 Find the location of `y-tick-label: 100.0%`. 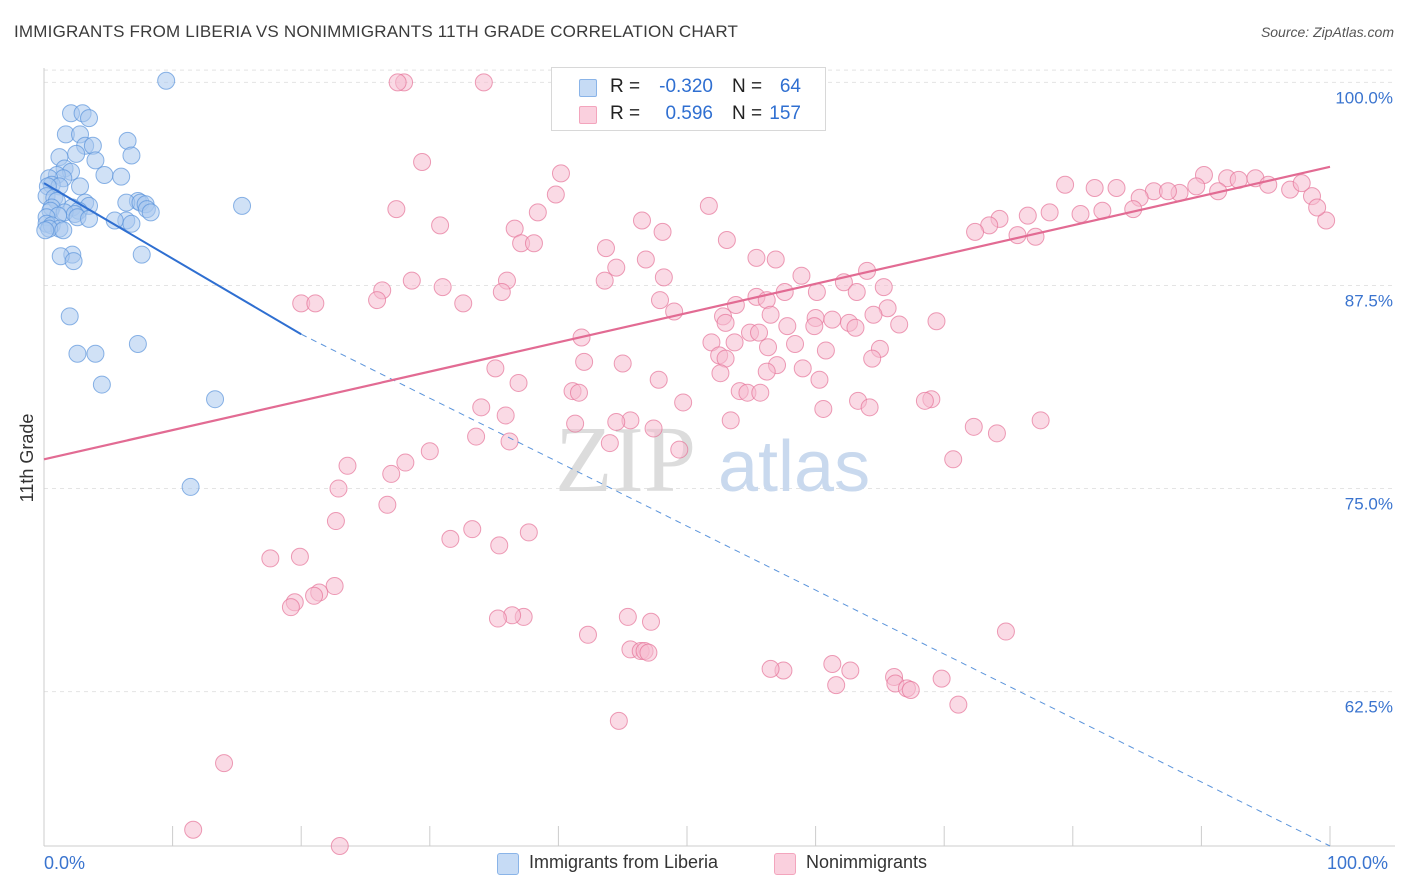

y-tick-label: 100.0% is located at coordinates (1364, 97).